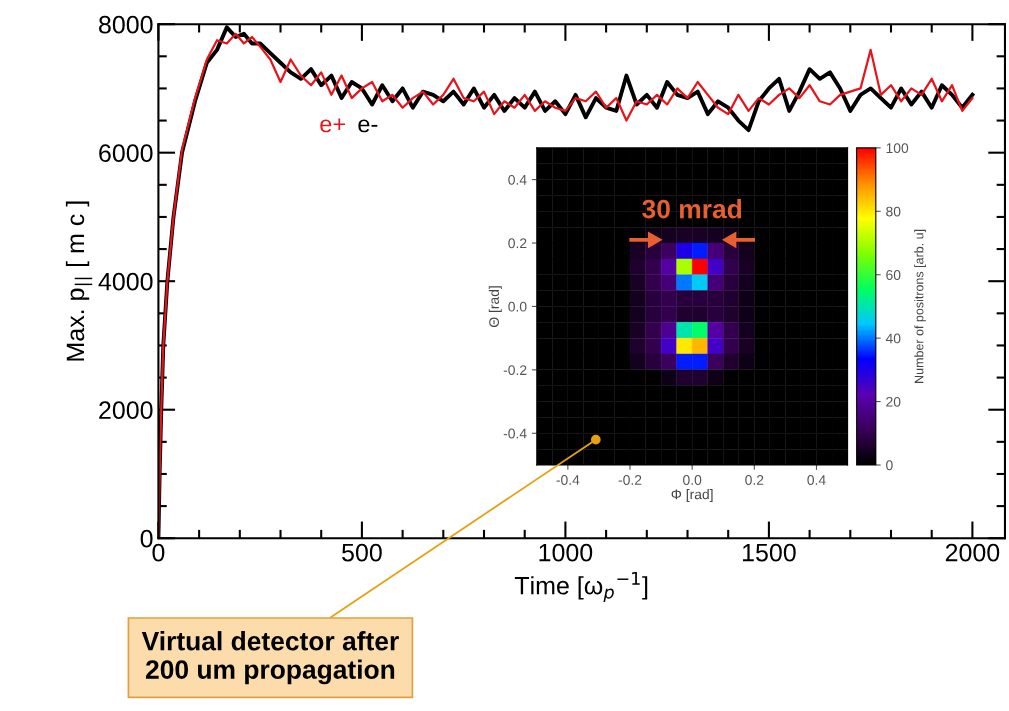 This screenshot has width=1009, height=711. Describe the element at coordinates (692, 480) in the screenshot. I see `x-tick-label: 0.0` at that location.